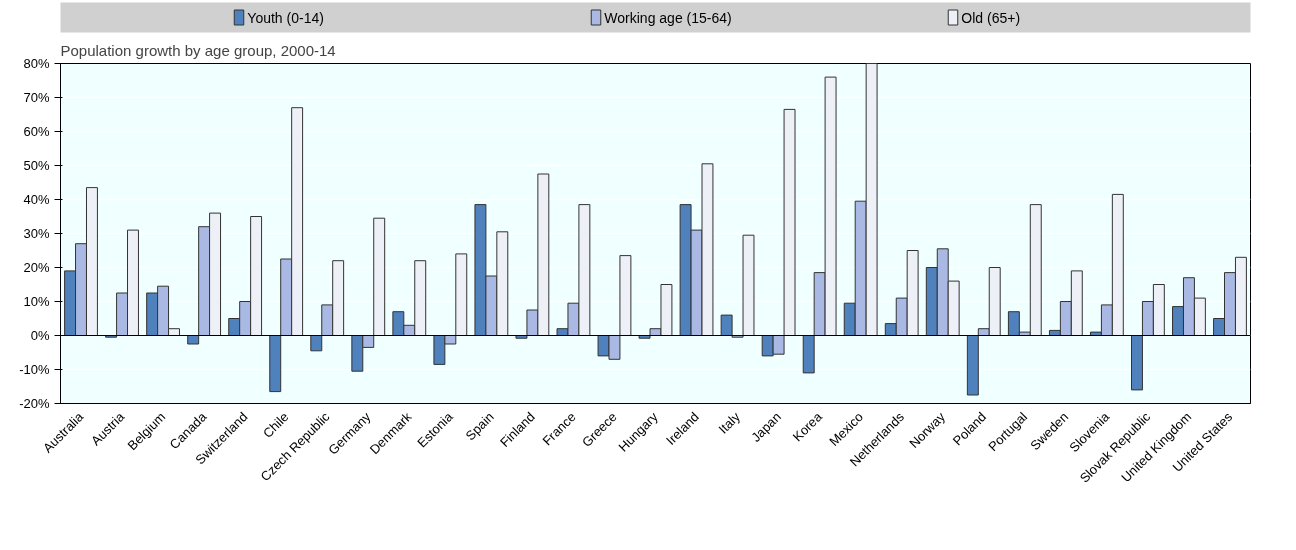 This screenshot has height=550, width=1296. What do you see at coordinates (36, 63) in the screenshot?
I see `y-tick-label: 80%` at bounding box center [36, 63].